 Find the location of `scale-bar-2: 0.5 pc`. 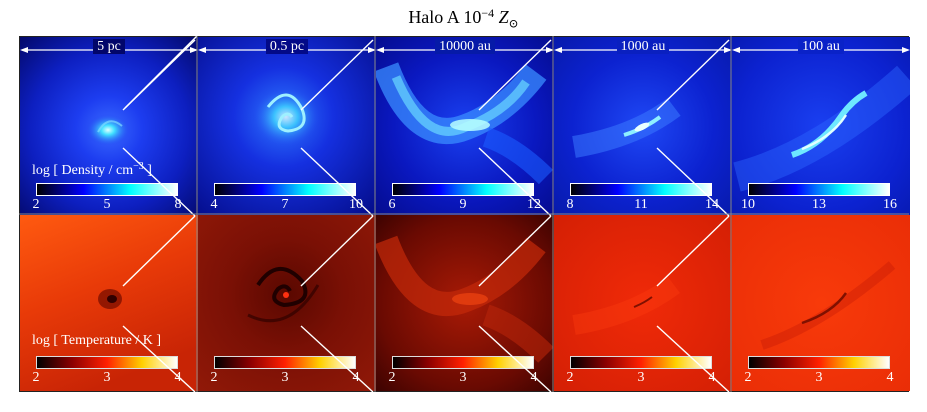

scale-bar-2: 0.5 pc is located at coordinates (287, 49).